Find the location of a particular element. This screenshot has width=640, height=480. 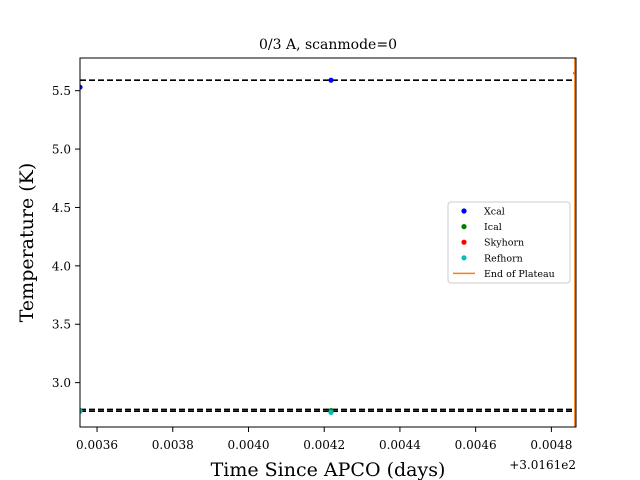

x-tick-label: 0.0044 is located at coordinates (400, 445).